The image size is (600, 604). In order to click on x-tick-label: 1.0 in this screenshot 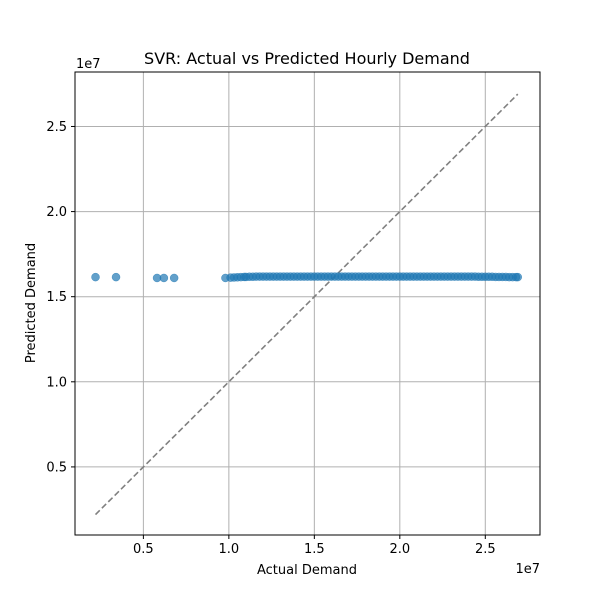, I will do `click(229, 549)`.